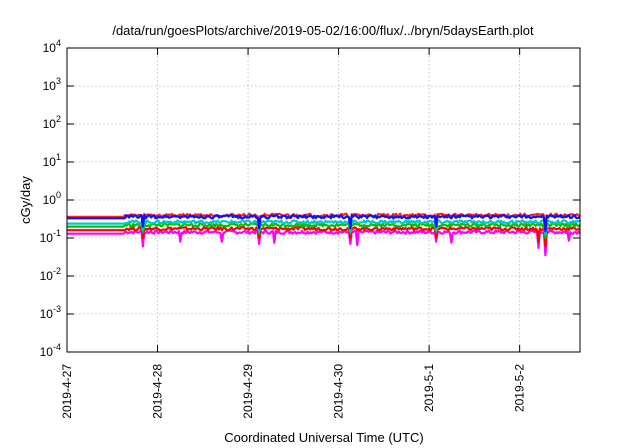 The image size is (640, 448). Describe the element at coordinates (52, 122) in the screenshot. I see `y-tick-label: 10²` at that location.